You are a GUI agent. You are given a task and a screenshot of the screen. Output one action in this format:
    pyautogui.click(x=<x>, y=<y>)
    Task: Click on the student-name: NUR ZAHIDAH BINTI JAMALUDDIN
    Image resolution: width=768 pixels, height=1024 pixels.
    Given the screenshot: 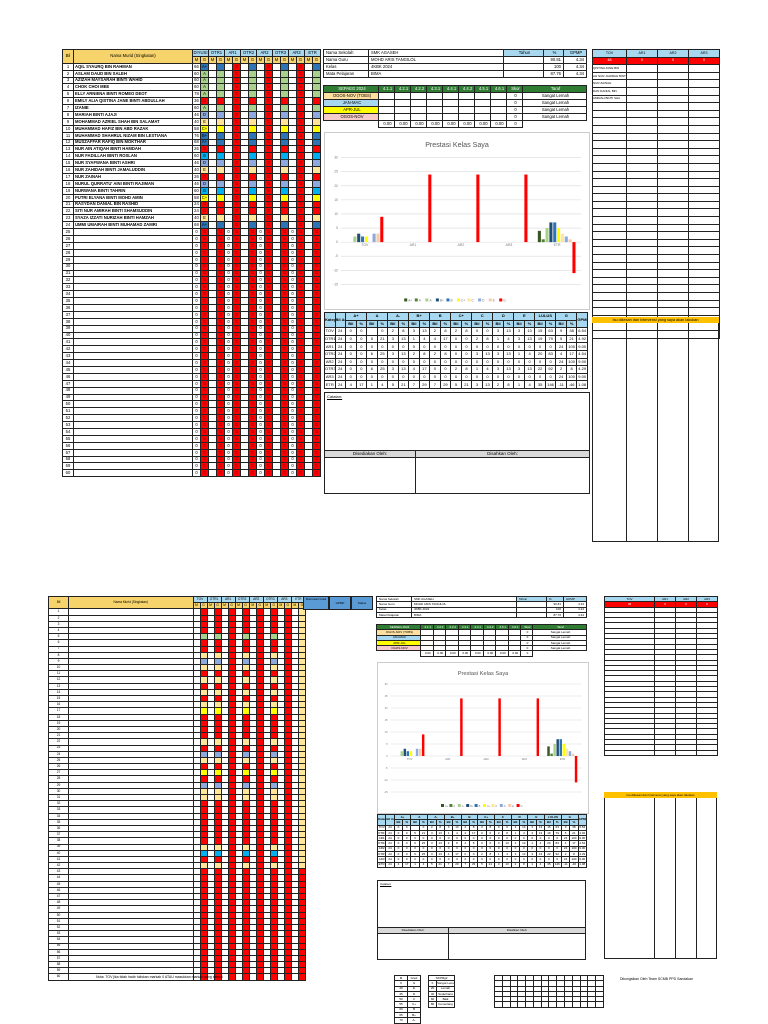 What is the action you would take?
    pyautogui.click(x=133, y=170)
    